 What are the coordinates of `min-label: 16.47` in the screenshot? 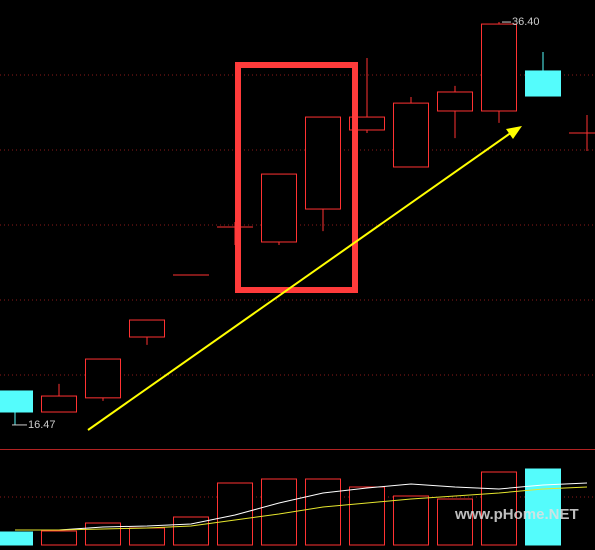 It's located at (42, 425).